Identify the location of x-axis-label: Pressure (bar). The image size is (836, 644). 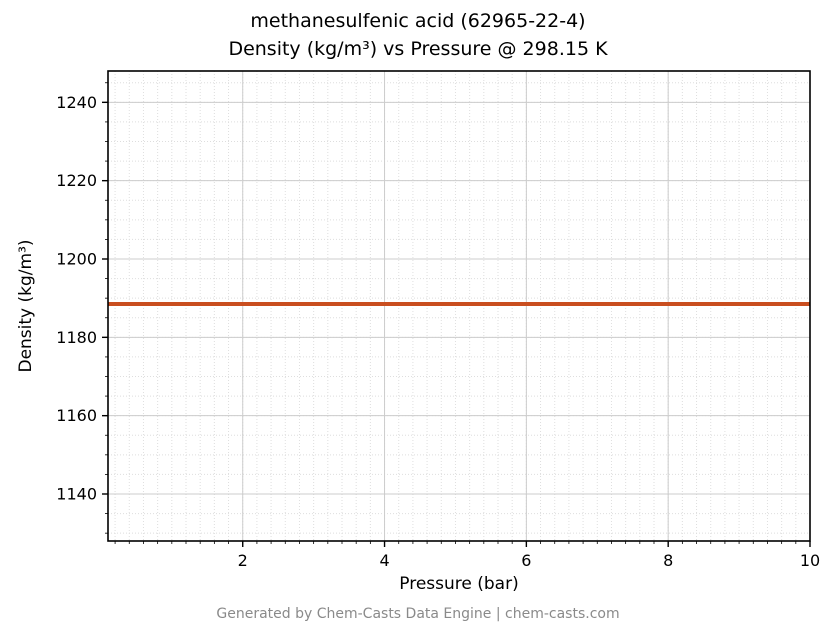
(459, 584).